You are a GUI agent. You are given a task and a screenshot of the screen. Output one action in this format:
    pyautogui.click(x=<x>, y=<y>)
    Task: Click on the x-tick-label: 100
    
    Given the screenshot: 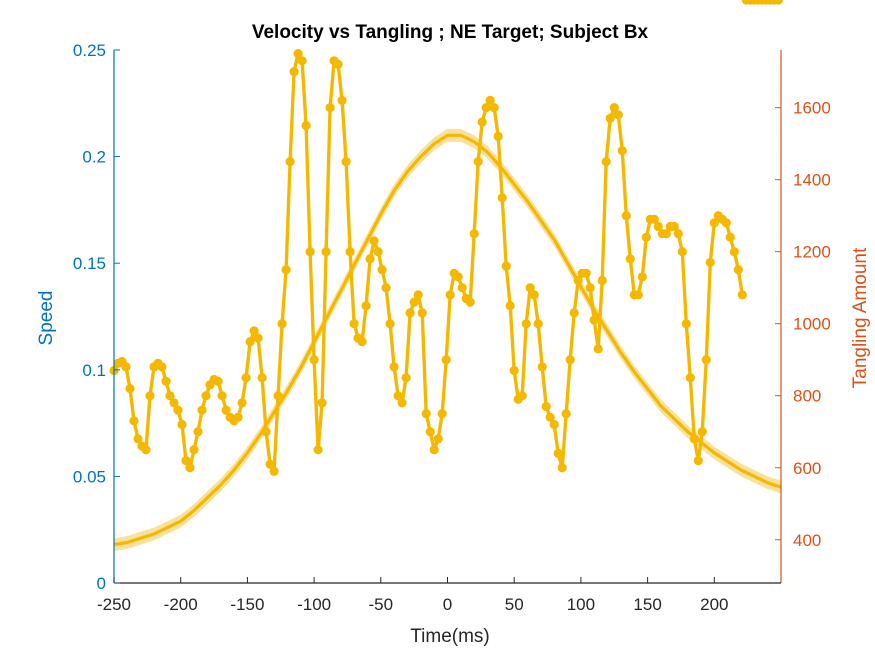 What is the action you would take?
    pyautogui.click(x=581, y=604)
    